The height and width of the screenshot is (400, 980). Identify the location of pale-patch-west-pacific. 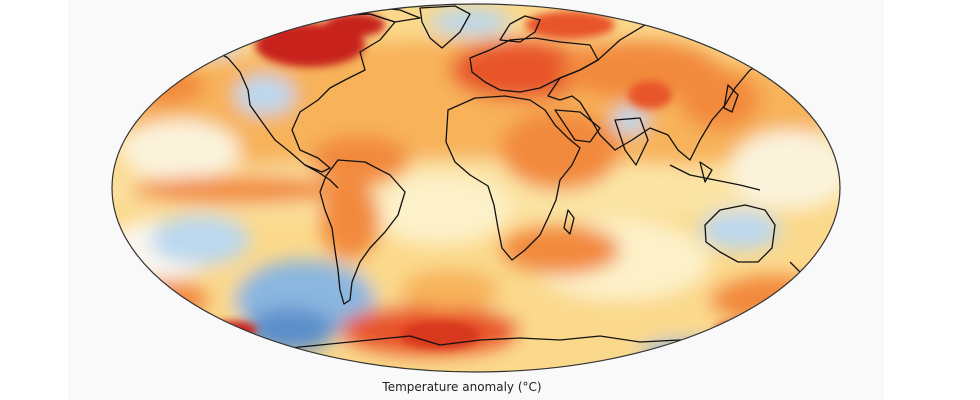
(785, 170).